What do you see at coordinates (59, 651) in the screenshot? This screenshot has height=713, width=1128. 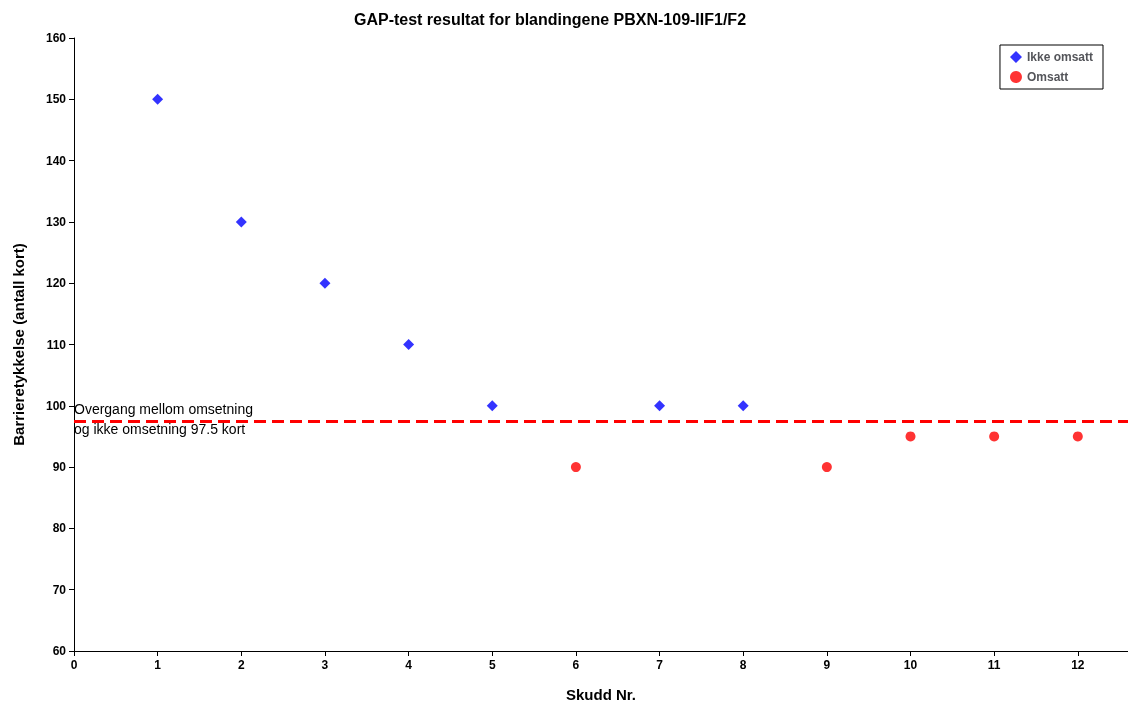 I see `y-tick-label: 60` at bounding box center [59, 651].